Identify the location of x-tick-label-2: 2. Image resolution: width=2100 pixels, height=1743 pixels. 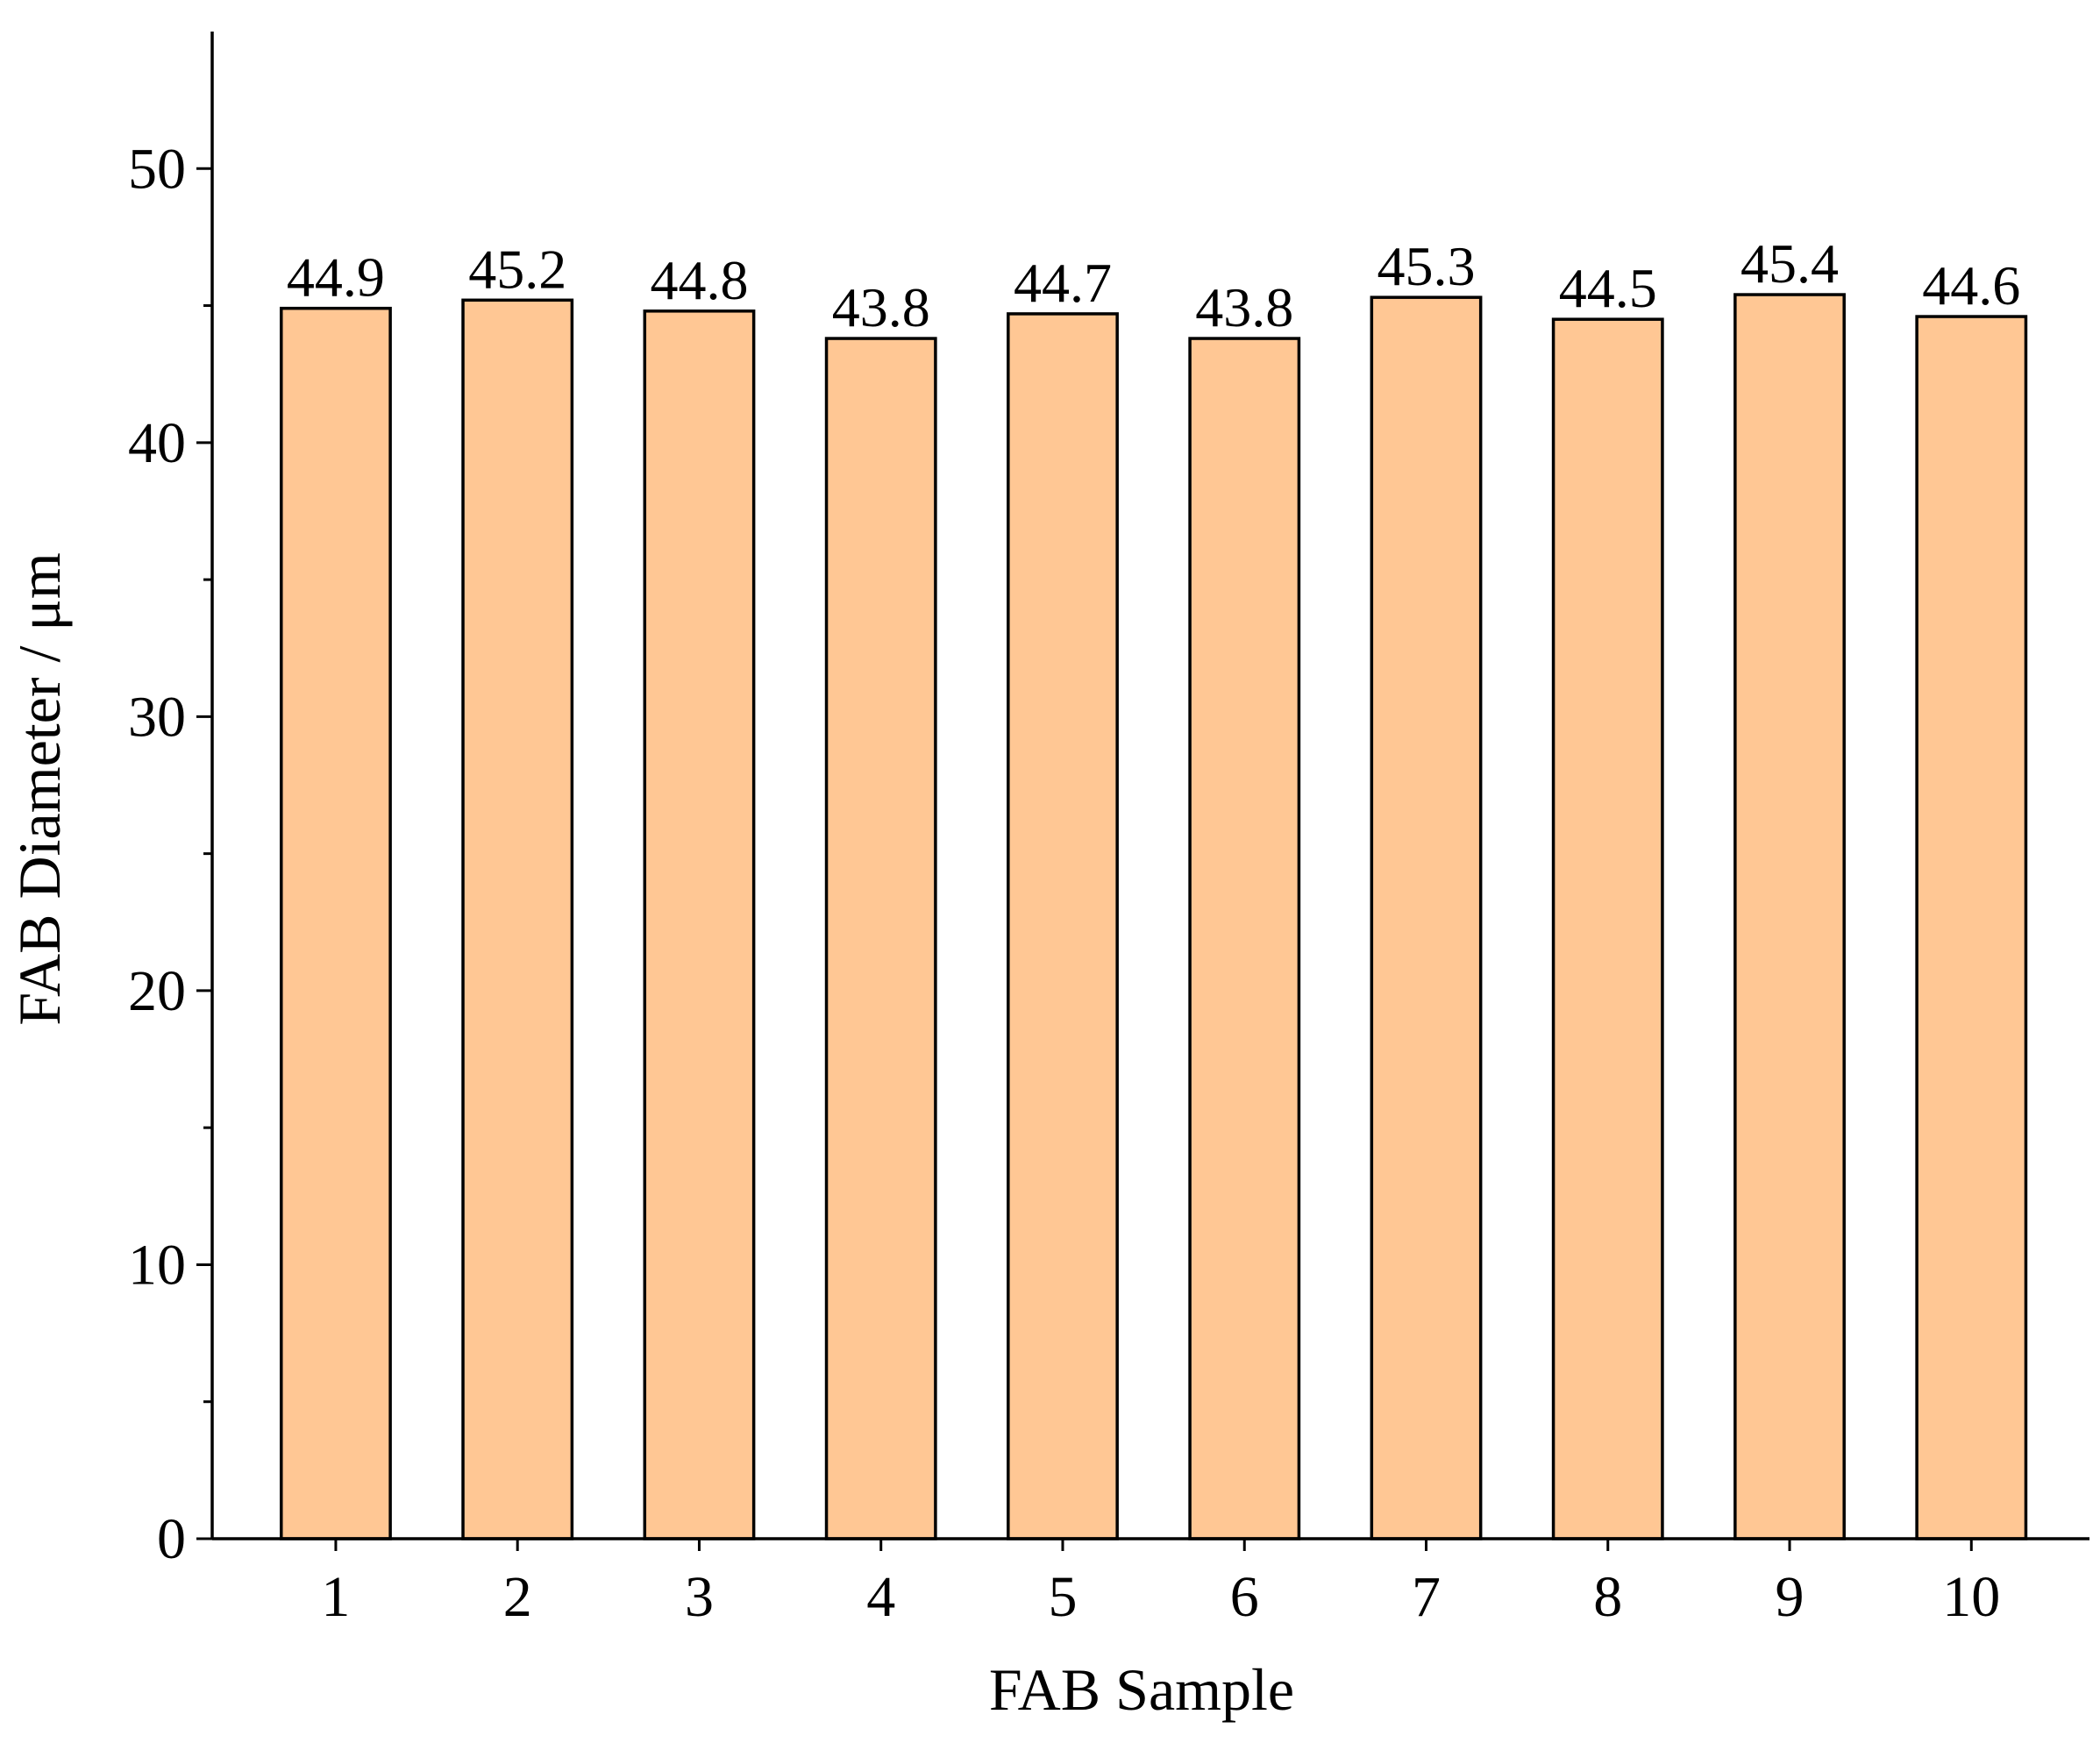
(517, 1597).